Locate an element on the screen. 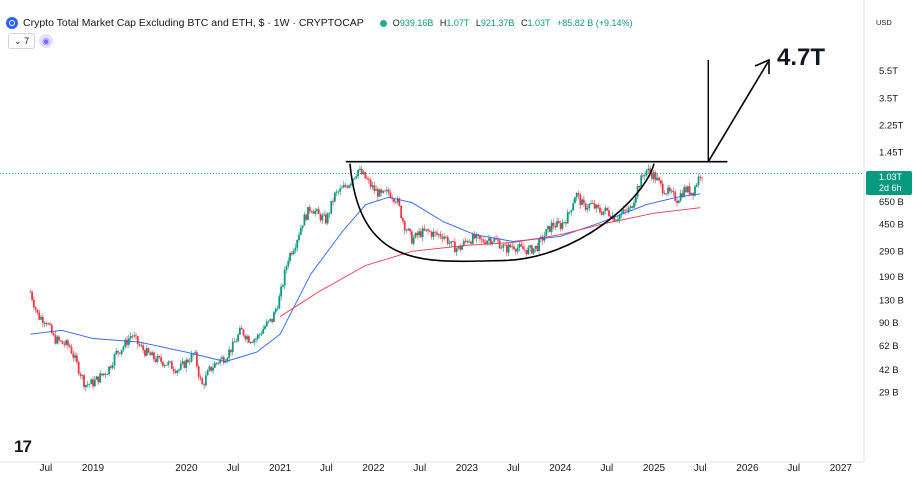 This screenshot has height=490, width=922. y-tick-label-10: 90 B is located at coordinates (889, 323).